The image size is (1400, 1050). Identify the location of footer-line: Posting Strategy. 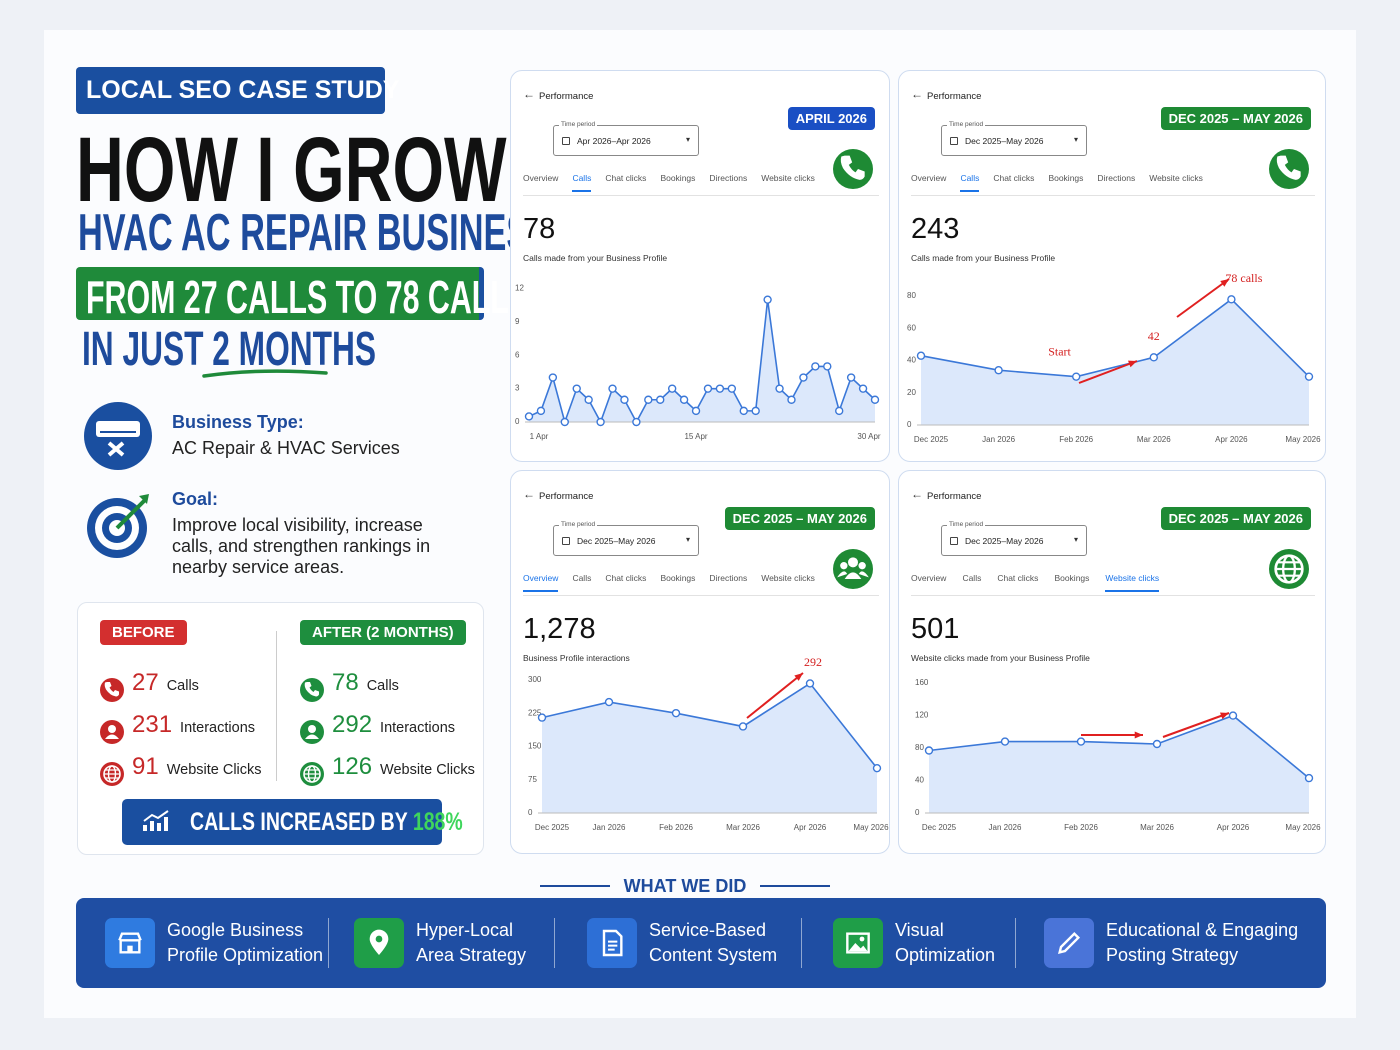
(1172, 955).